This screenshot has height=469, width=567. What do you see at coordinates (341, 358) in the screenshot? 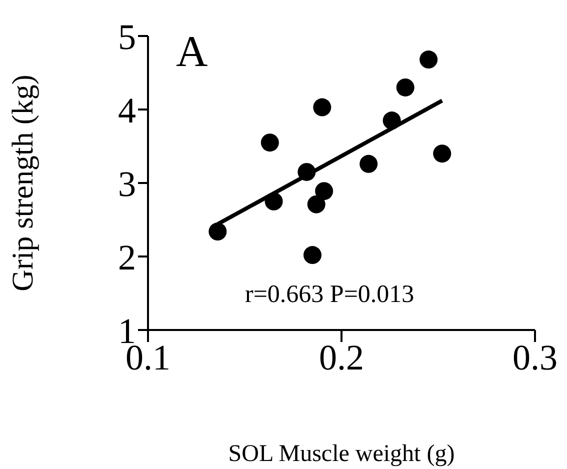
I see `x-tick-label: 0.2` at bounding box center [341, 358].